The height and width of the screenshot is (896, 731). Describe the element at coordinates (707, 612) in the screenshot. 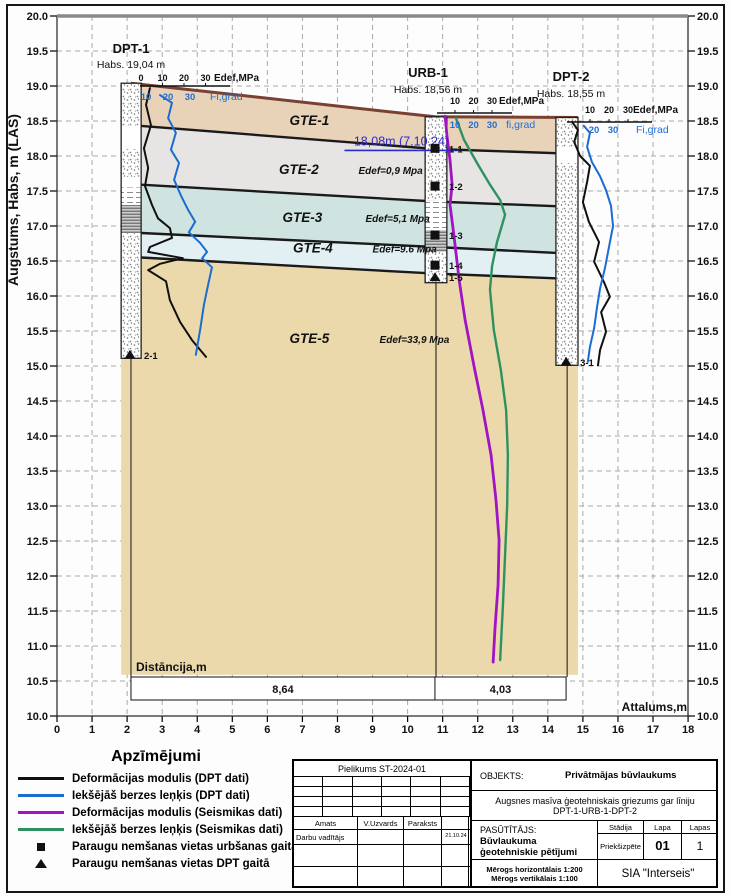

I see `svg-text: 11.5` at that location.